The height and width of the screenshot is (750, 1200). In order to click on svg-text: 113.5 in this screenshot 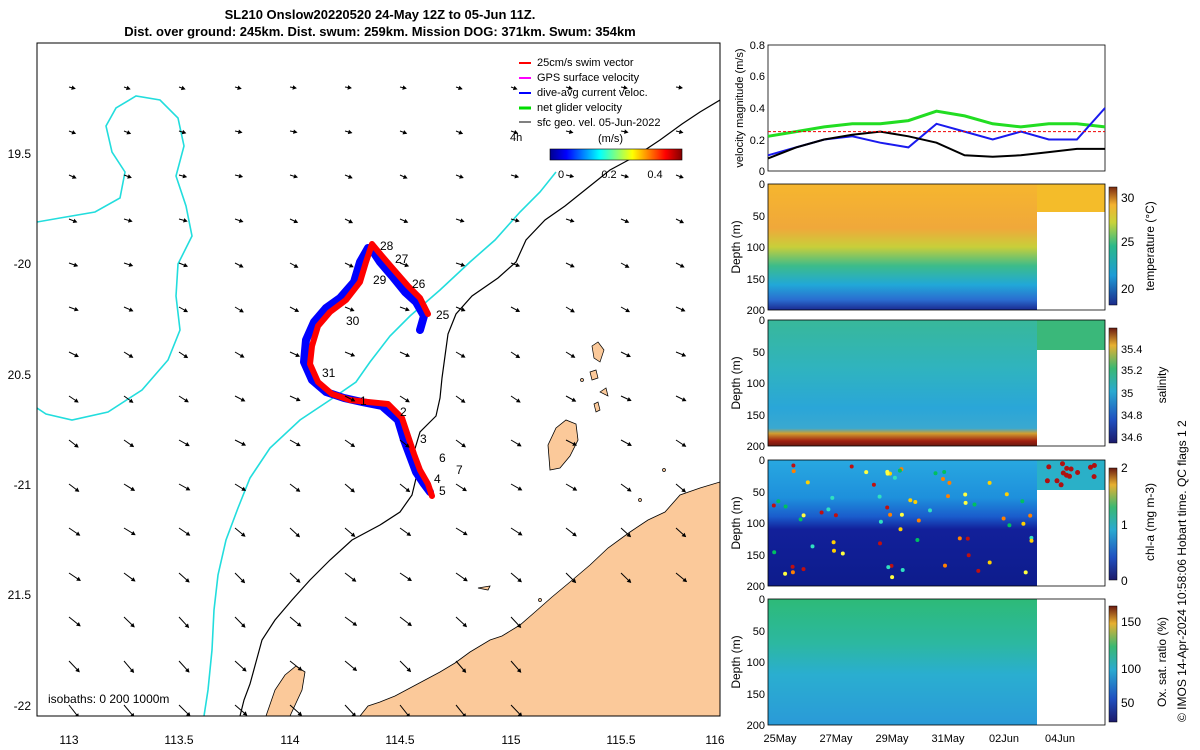, I will do `click(178, 740)`.